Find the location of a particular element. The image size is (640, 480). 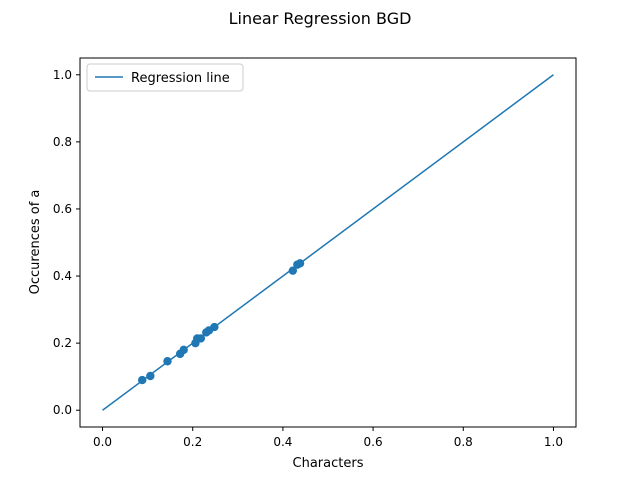

y-axis-label: Occurences of a is located at coordinates (35, 242).